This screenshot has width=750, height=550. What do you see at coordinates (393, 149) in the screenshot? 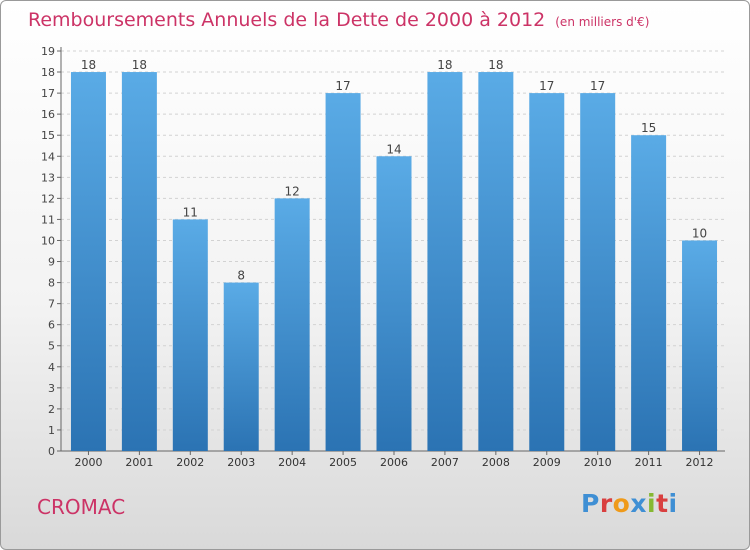
I see `bar-value-label: 14` at bounding box center [393, 149].